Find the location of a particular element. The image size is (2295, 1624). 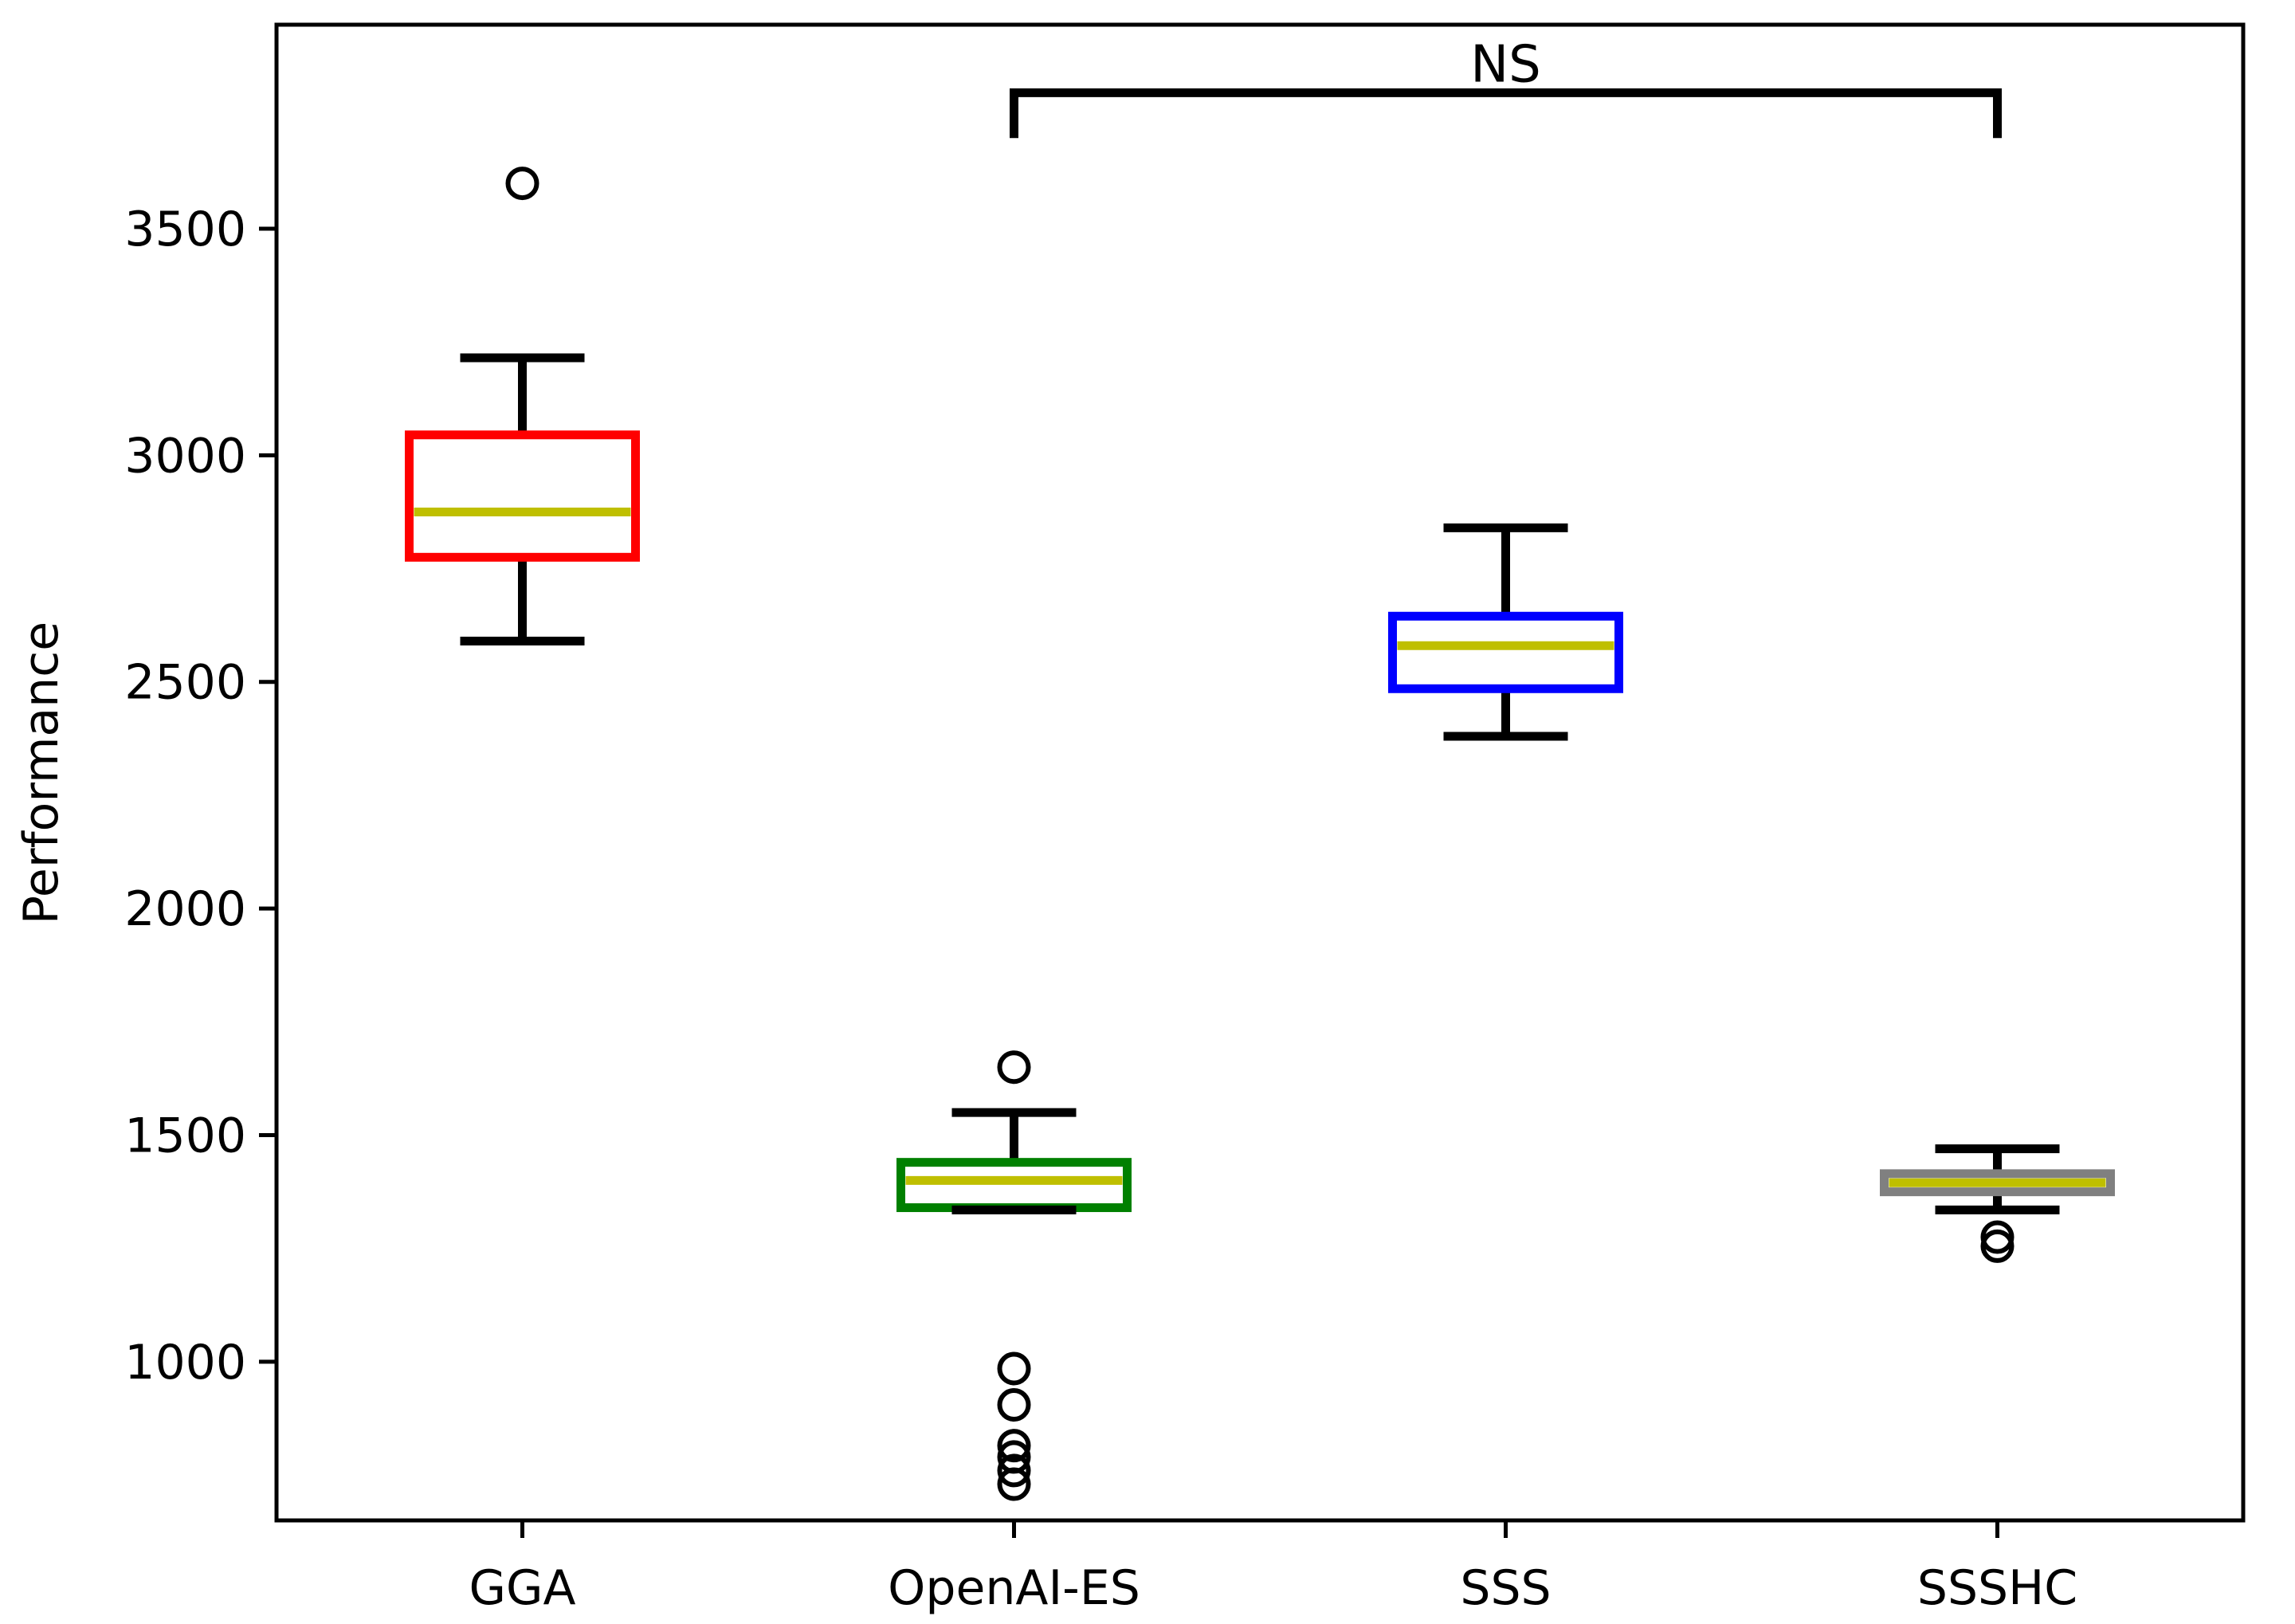

significance-bracket is located at coordinates (1506, 113).